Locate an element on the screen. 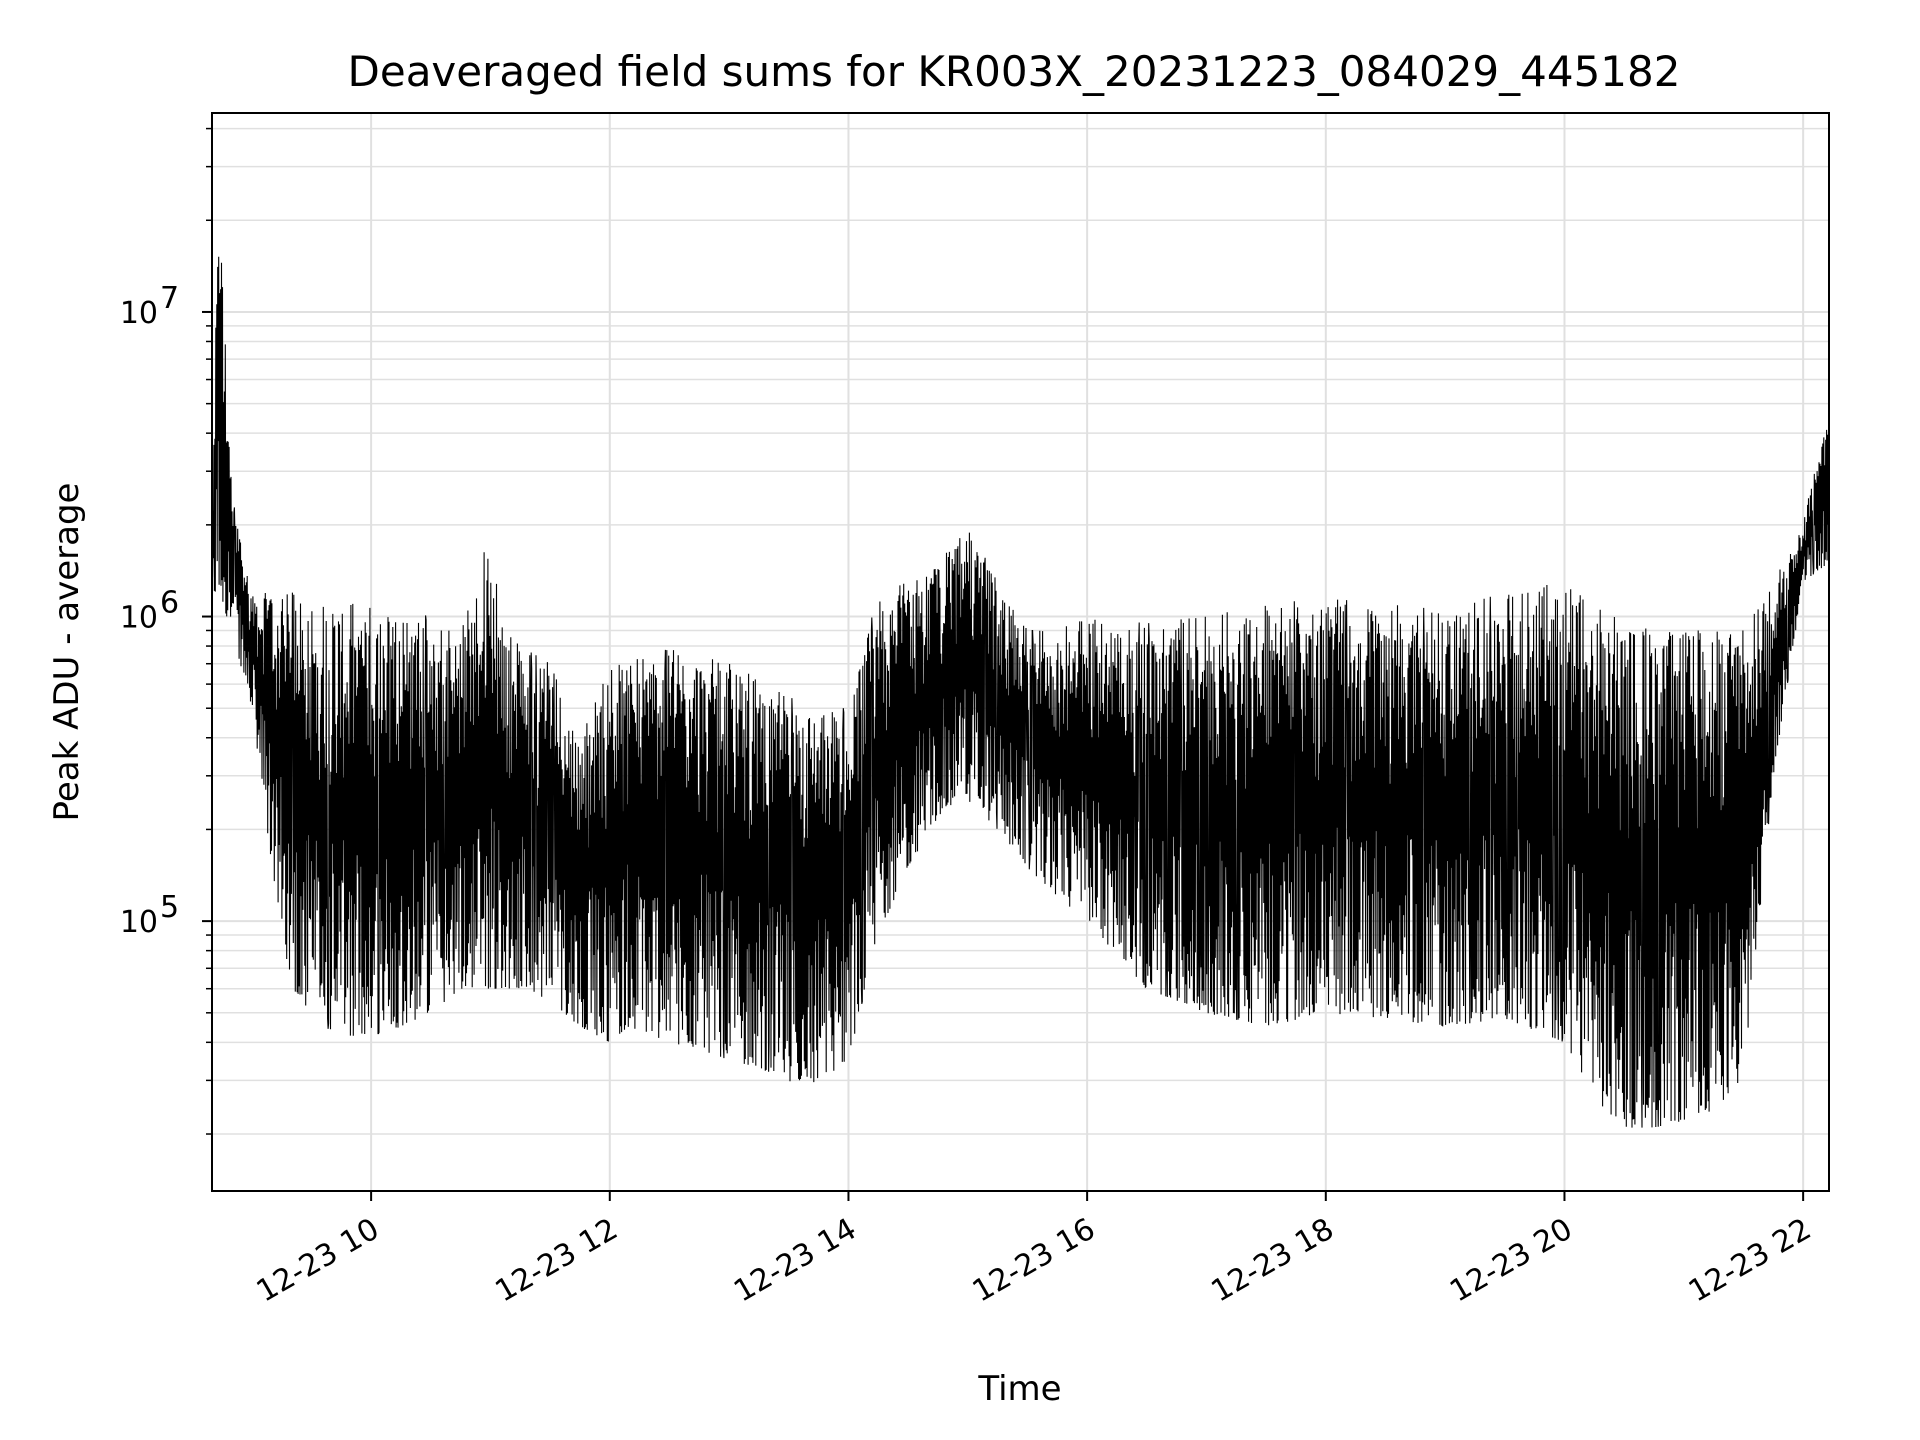 The width and height of the screenshot is (1920, 1440). x-tick-label: 12-23 20 is located at coordinates (1511, 1261).